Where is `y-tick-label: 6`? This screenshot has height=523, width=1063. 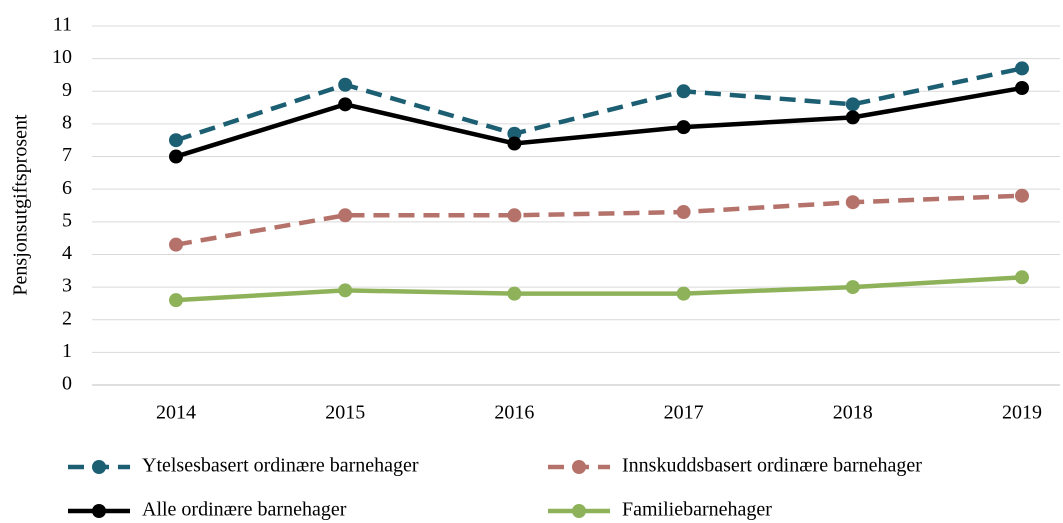
y-tick-label: 6 is located at coordinates (67, 188).